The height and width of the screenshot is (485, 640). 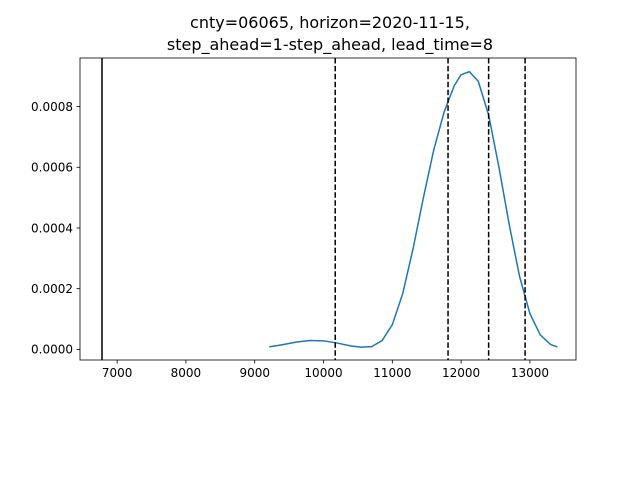 What do you see at coordinates (52, 168) in the screenshot?
I see `y-tick-label-3: 0.0006` at bounding box center [52, 168].